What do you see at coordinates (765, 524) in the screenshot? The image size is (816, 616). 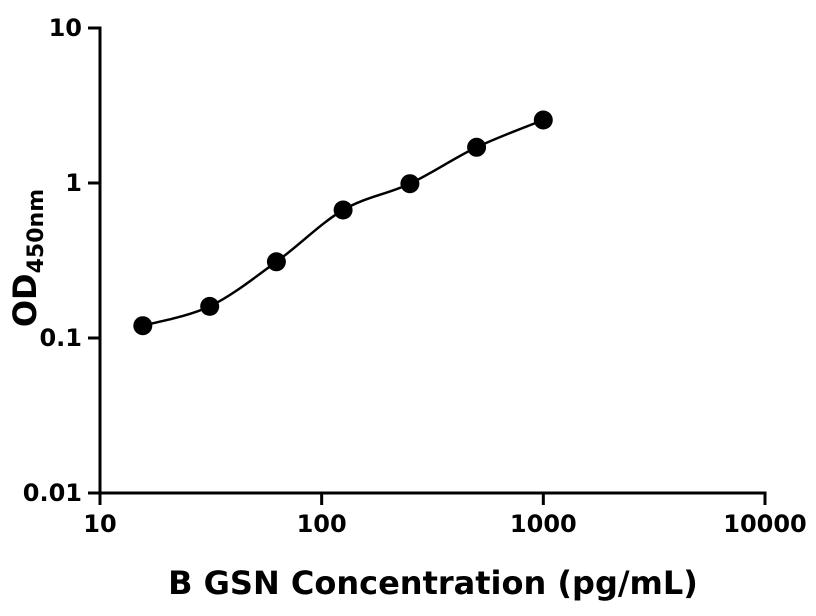 I see `x-tick-label: 10000` at bounding box center [765, 524].